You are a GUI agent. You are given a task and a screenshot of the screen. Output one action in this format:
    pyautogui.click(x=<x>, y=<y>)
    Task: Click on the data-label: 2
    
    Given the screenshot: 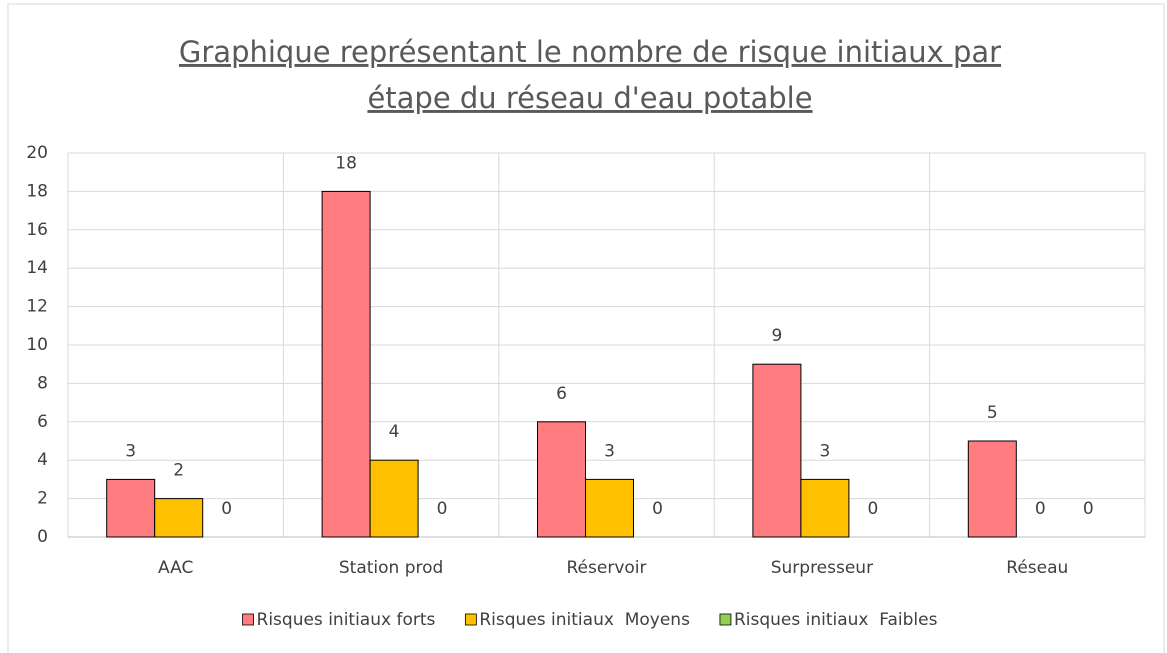 What is the action you would take?
    pyautogui.click(x=178, y=471)
    